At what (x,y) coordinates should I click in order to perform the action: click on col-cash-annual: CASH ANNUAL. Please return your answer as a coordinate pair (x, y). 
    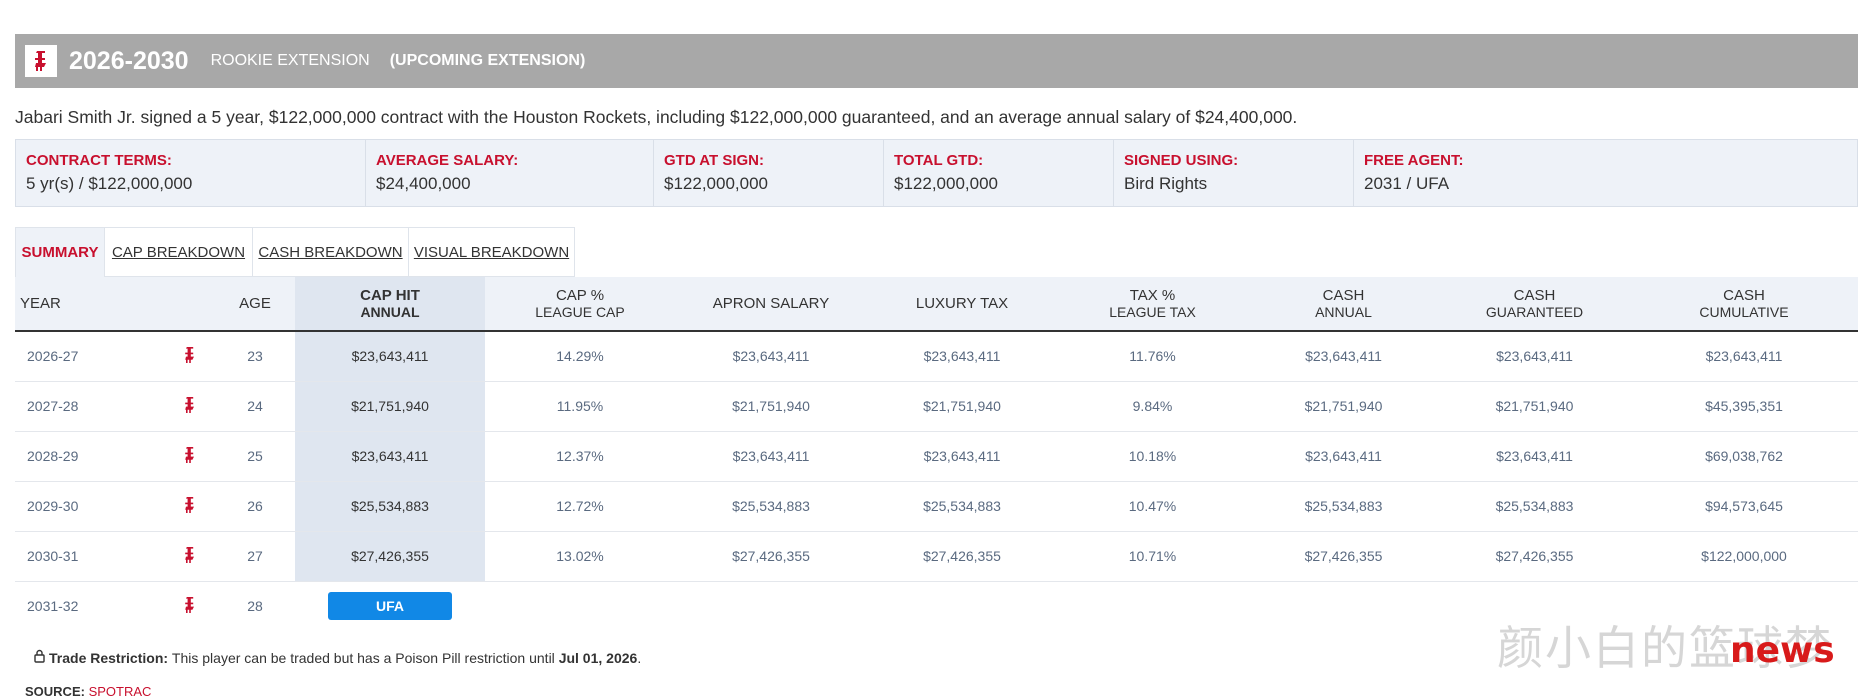
    Looking at the image, I should click on (1343, 304).